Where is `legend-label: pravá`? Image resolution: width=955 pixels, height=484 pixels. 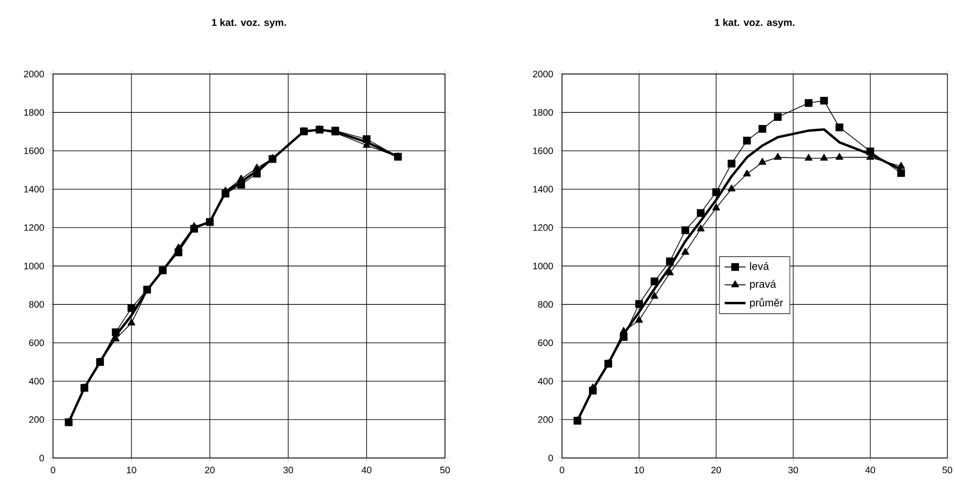
legend-label: pravá is located at coordinates (763, 285).